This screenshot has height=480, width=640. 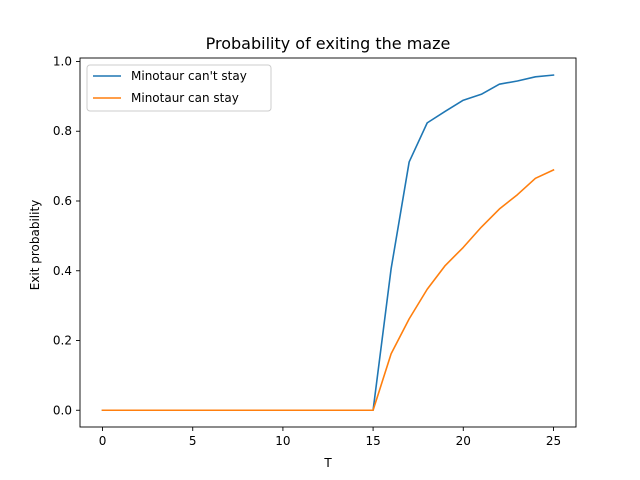 What do you see at coordinates (463, 441) in the screenshot?
I see `x-tick-label: 20` at bounding box center [463, 441].